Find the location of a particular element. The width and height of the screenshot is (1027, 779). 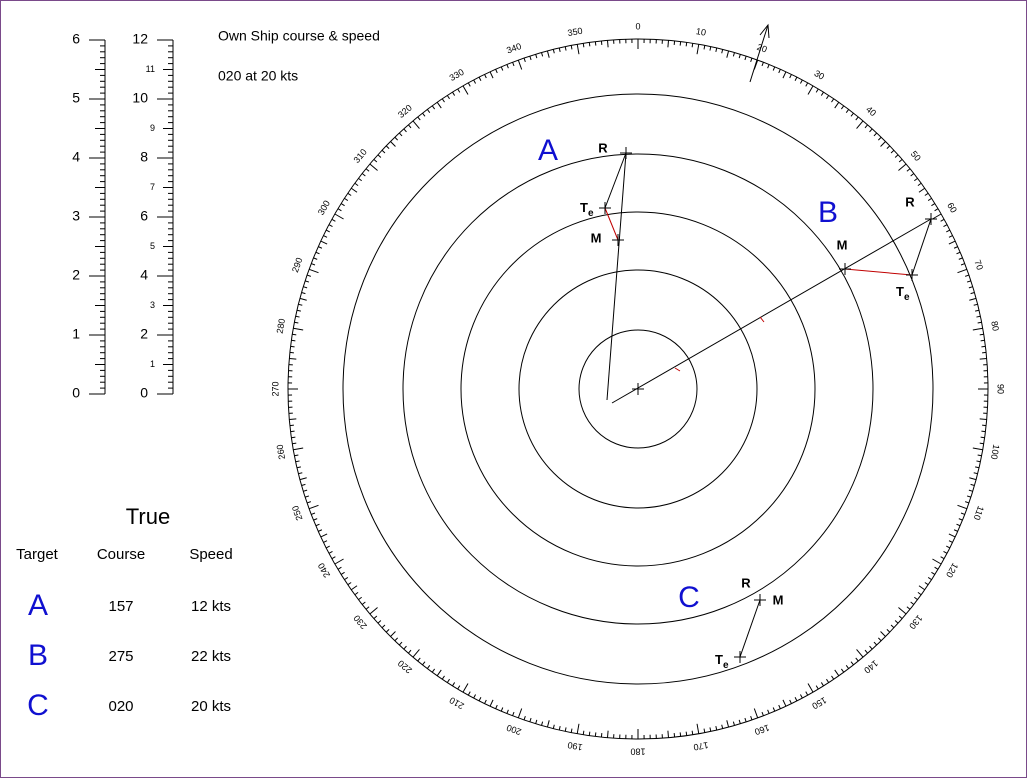

bearing-label: 290 is located at coordinates (297, 265).